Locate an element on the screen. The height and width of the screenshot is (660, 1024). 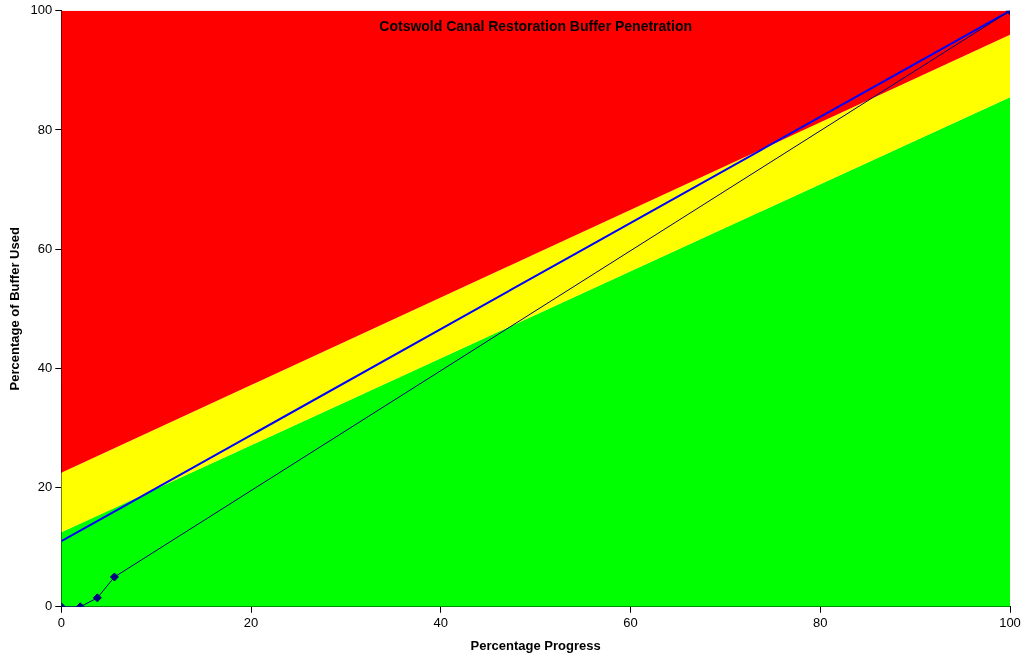
y-tick-label: 60 is located at coordinates (45, 248).